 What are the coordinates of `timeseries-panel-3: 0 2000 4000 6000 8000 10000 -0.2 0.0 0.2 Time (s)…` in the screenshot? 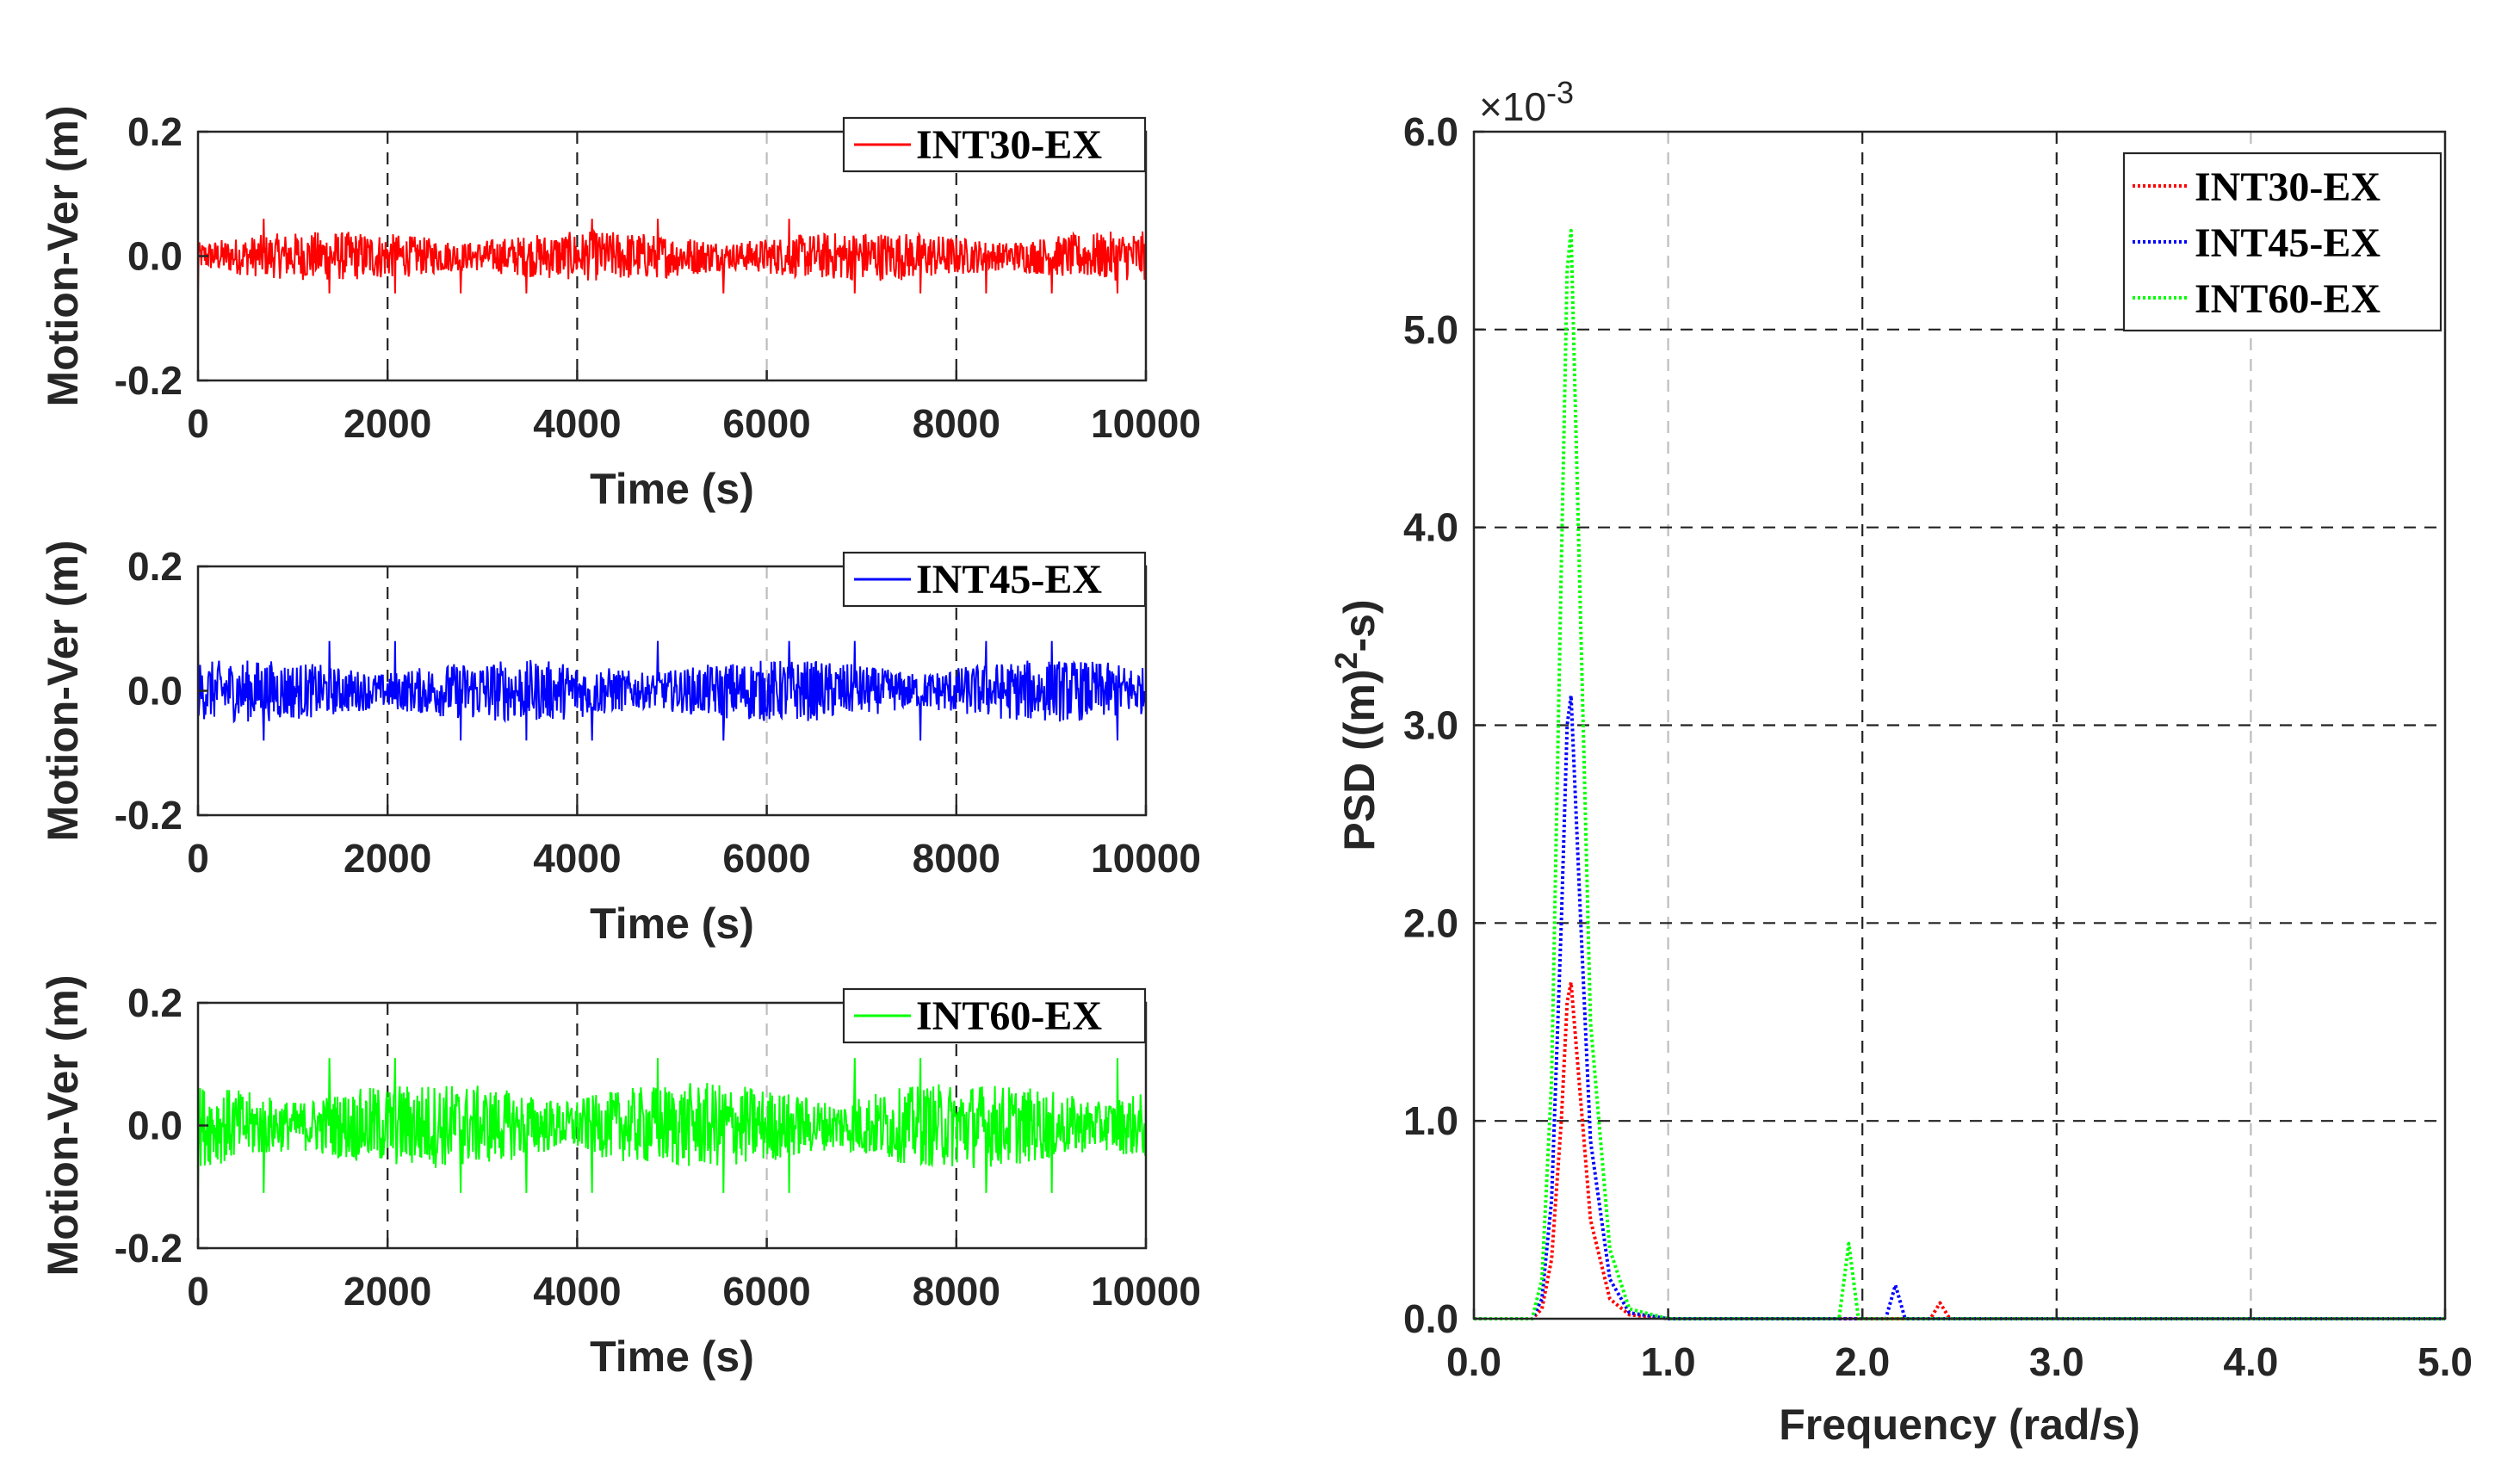 It's located at (620, 1178).